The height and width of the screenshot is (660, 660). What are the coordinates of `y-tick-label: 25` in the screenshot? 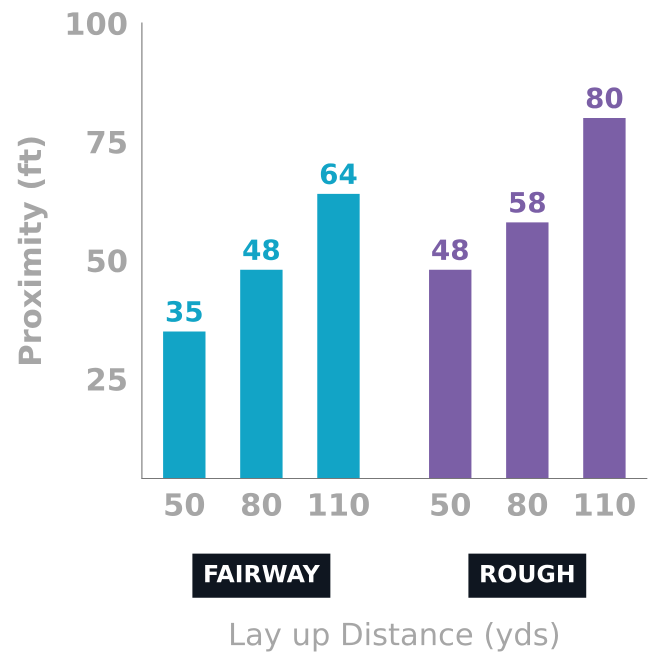 It's located at (107, 379).